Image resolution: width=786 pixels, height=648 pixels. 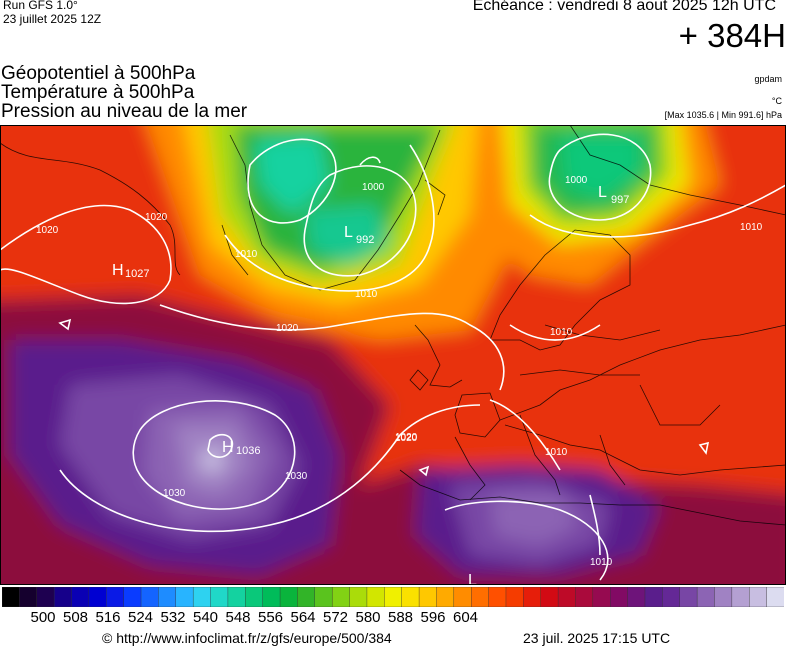 I want to click on field-pressure: Pression au niveau de la mer, so click(x=124, y=111).